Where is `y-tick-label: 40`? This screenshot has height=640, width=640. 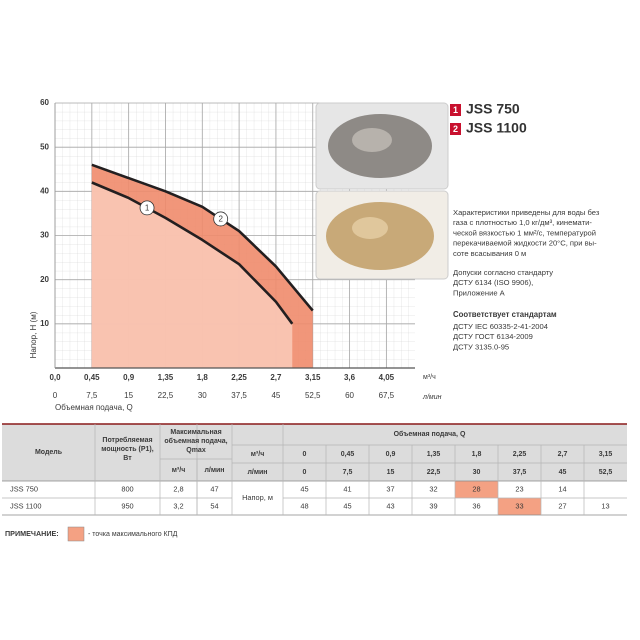
y-tick-label: 40 is located at coordinates (44, 190).